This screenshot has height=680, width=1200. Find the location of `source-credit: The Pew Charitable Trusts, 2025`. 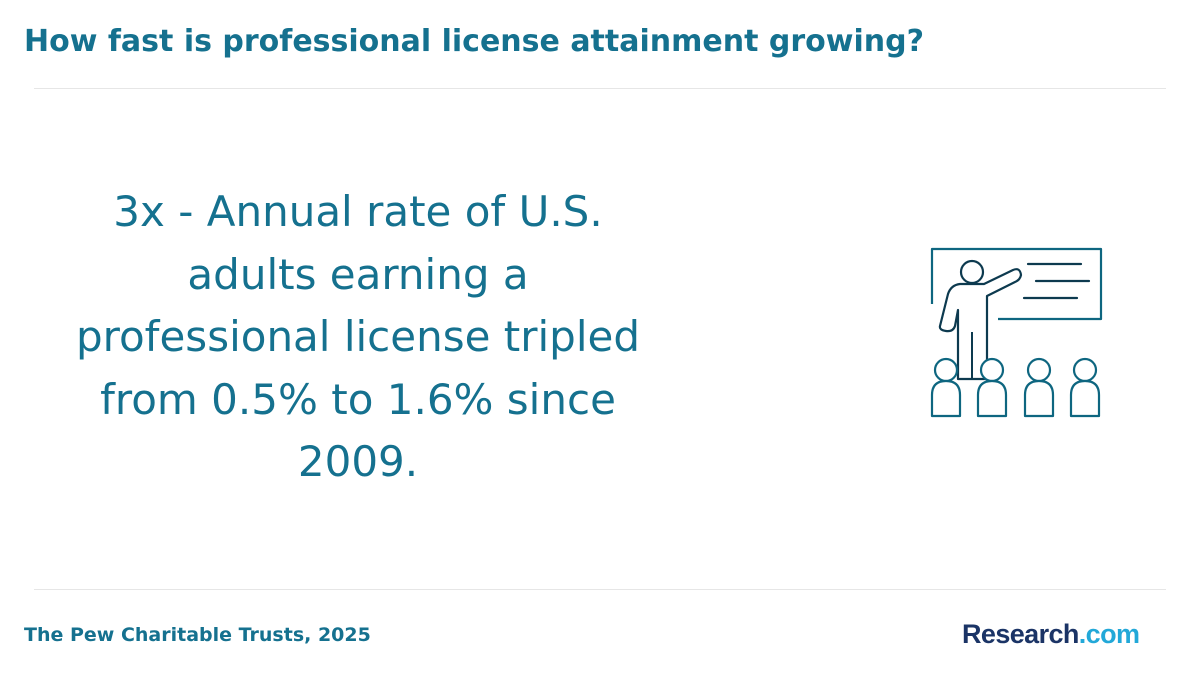

source-credit: The Pew Charitable Trusts, 2025 is located at coordinates (197, 635).